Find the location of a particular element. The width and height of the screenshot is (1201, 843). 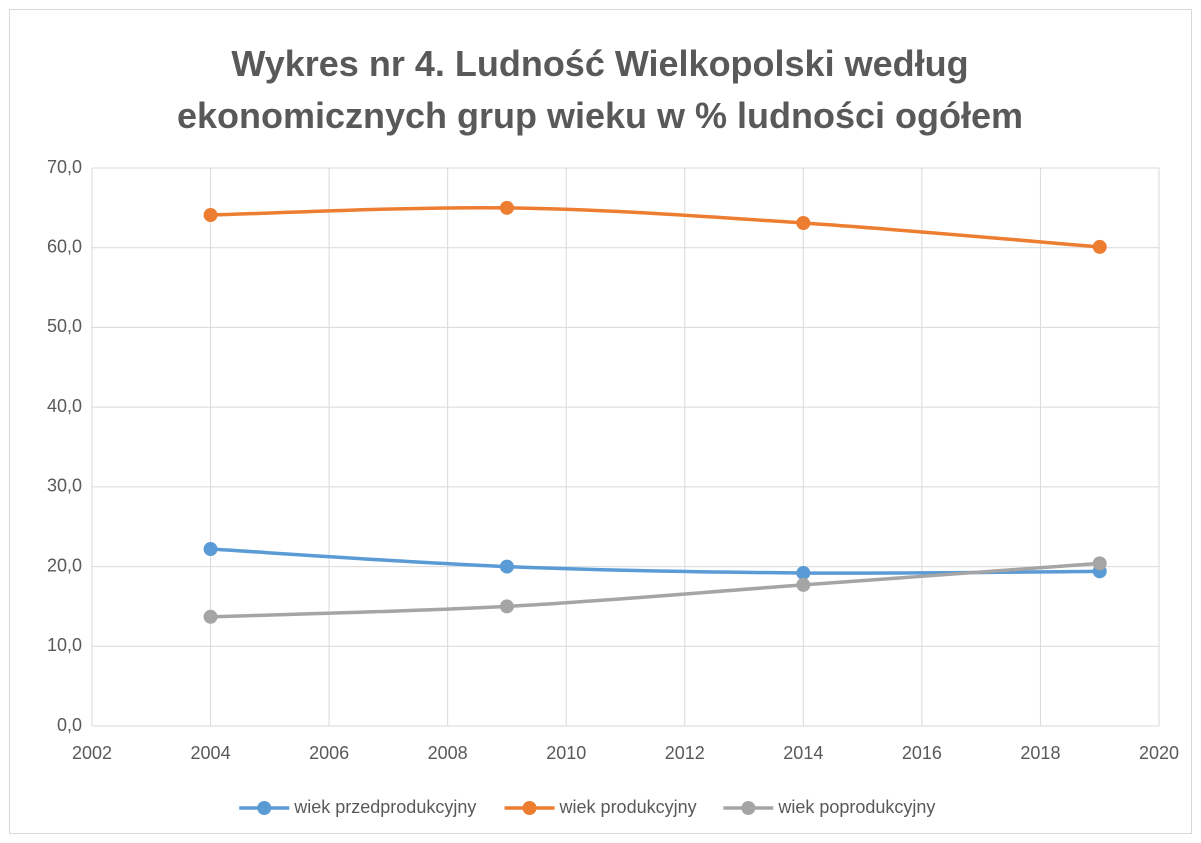

y-tick-label: 20,0 is located at coordinates (64, 565).